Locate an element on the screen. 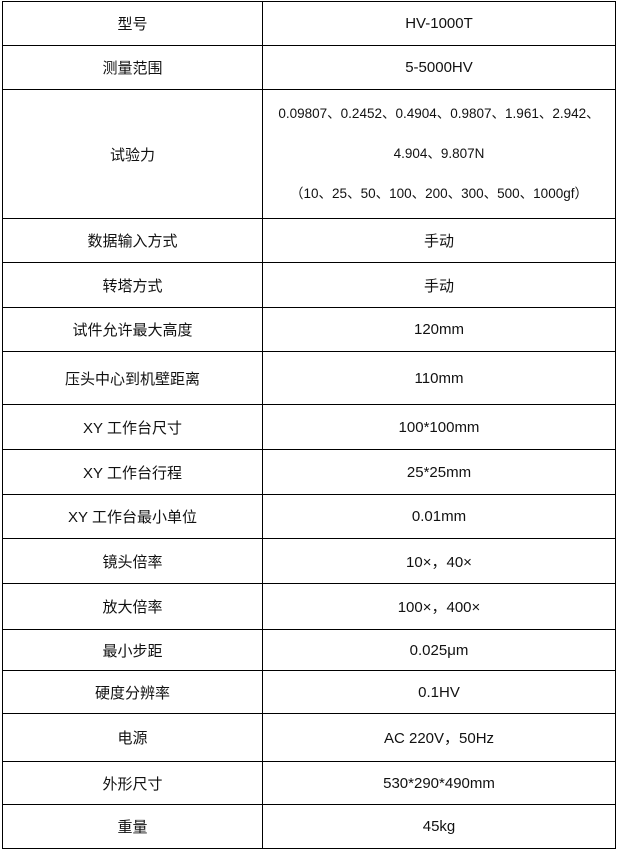 The height and width of the screenshot is (851, 619). spec-label-cell: 测量范围 is located at coordinates (132, 67).